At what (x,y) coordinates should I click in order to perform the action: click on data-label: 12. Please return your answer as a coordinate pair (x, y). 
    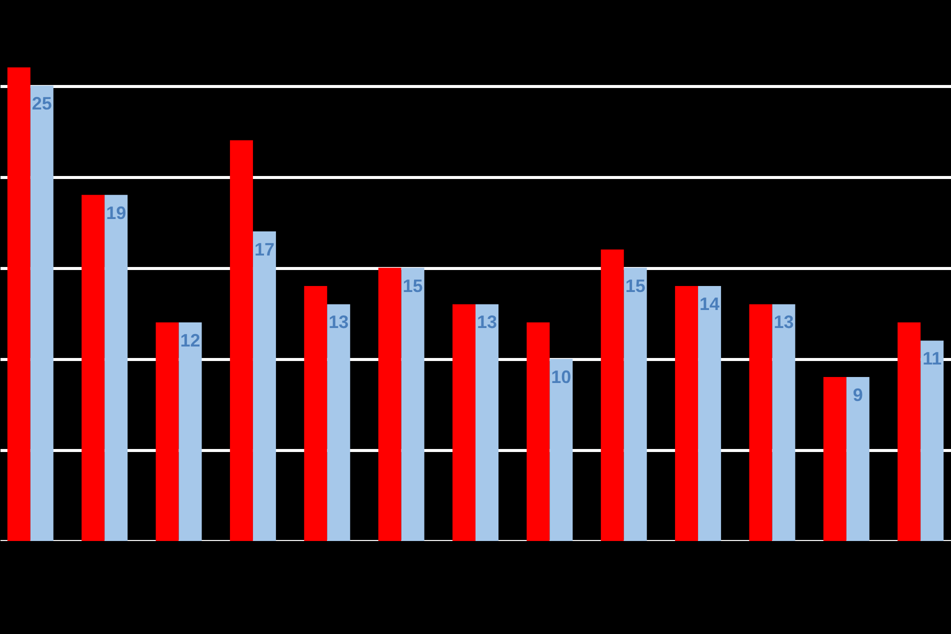
    Looking at the image, I should click on (190, 340).